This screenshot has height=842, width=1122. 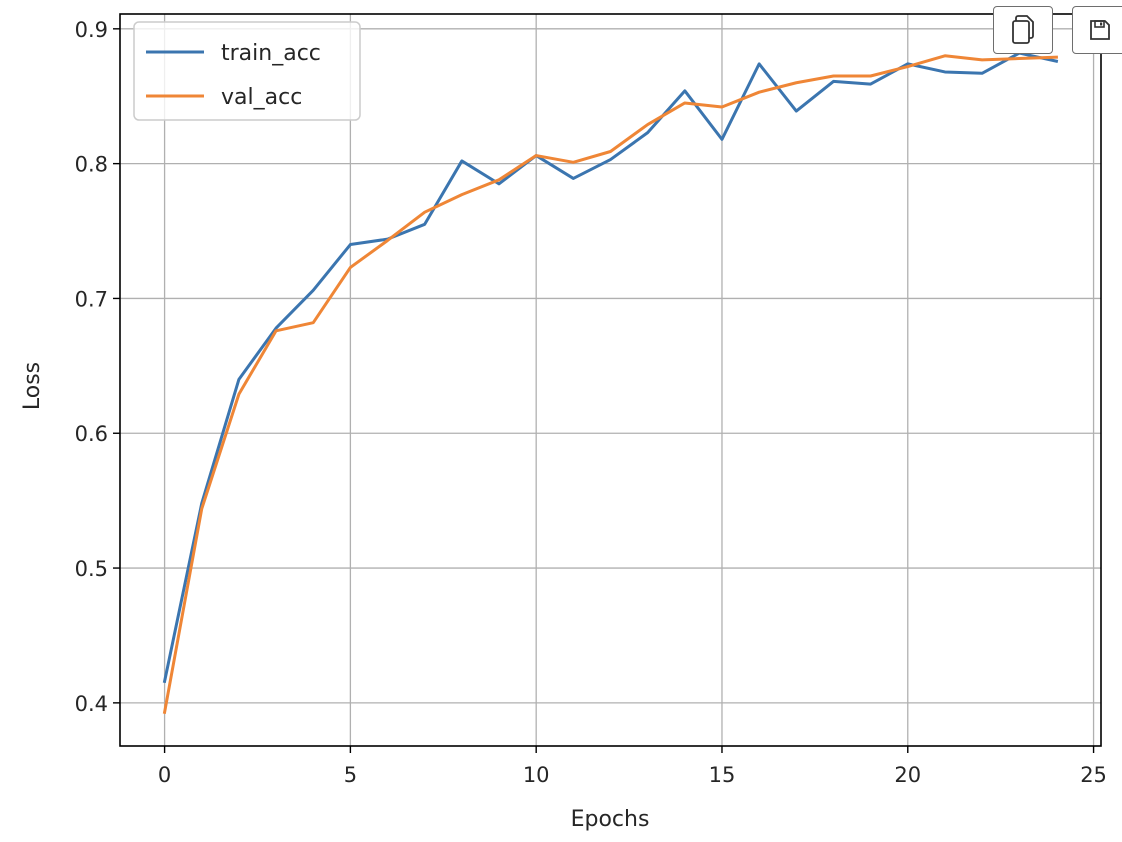 What do you see at coordinates (1100, 30) in the screenshot?
I see `save-icon` at bounding box center [1100, 30].